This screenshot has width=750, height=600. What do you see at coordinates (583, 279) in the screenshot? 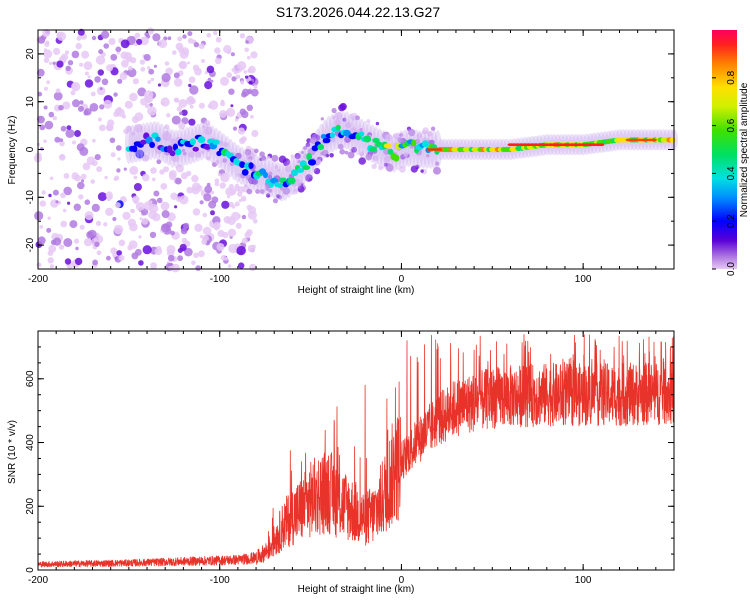
I see `spectrogram-x-tick-label: 100` at bounding box center [583, 279].